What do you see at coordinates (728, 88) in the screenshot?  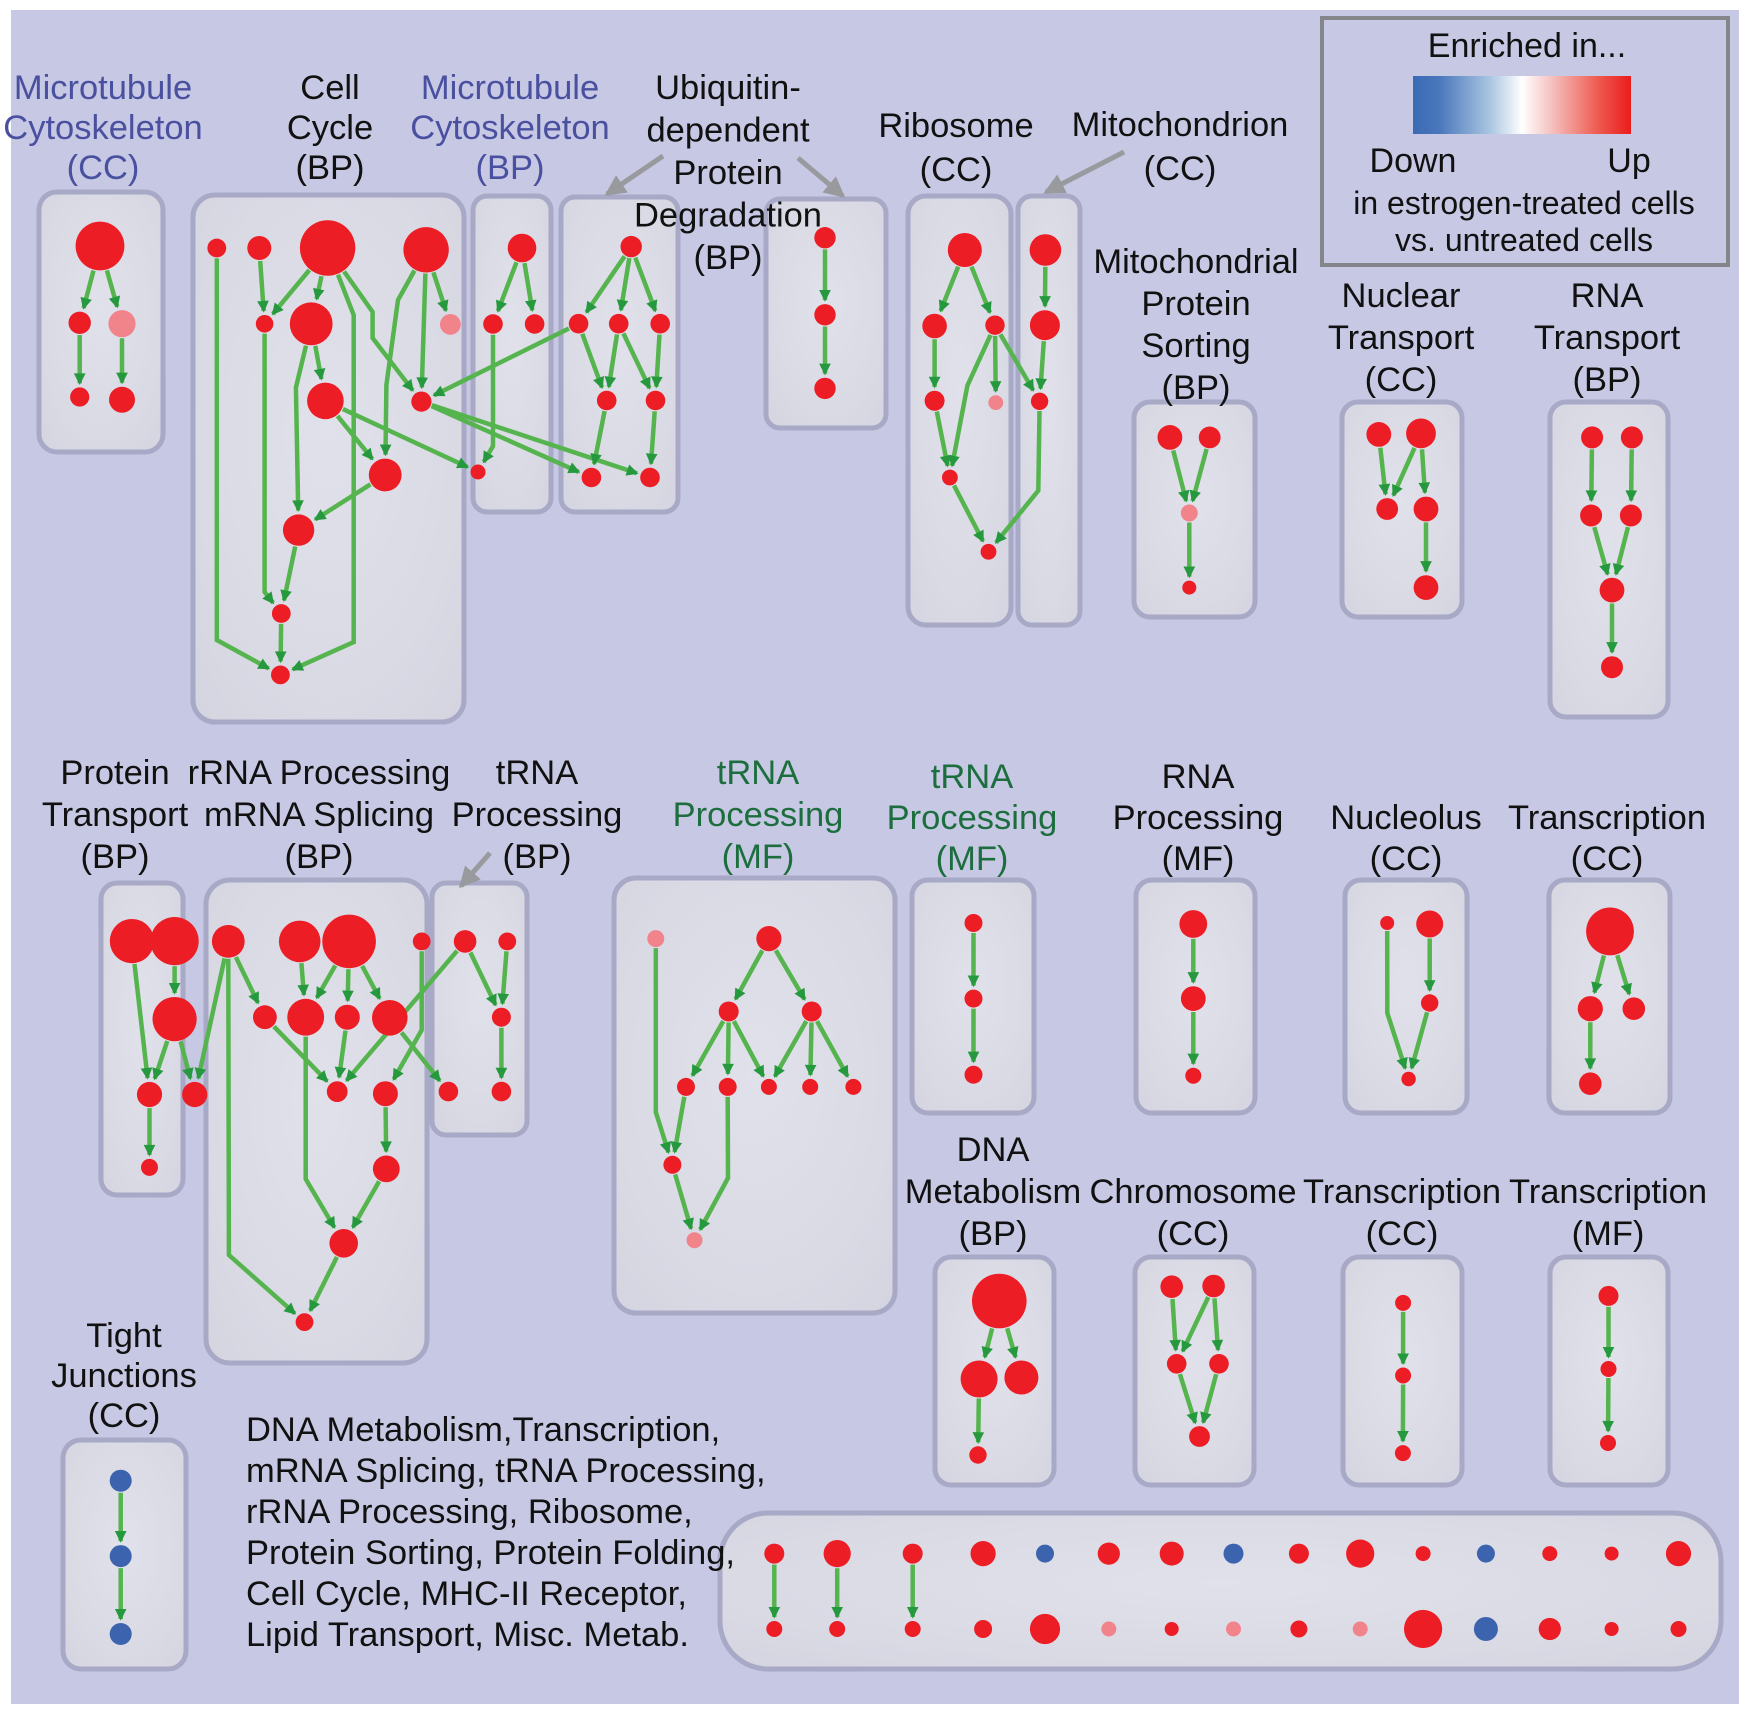 I see `svg-text: Ubiquitin-` at bounding box center [728, 88].